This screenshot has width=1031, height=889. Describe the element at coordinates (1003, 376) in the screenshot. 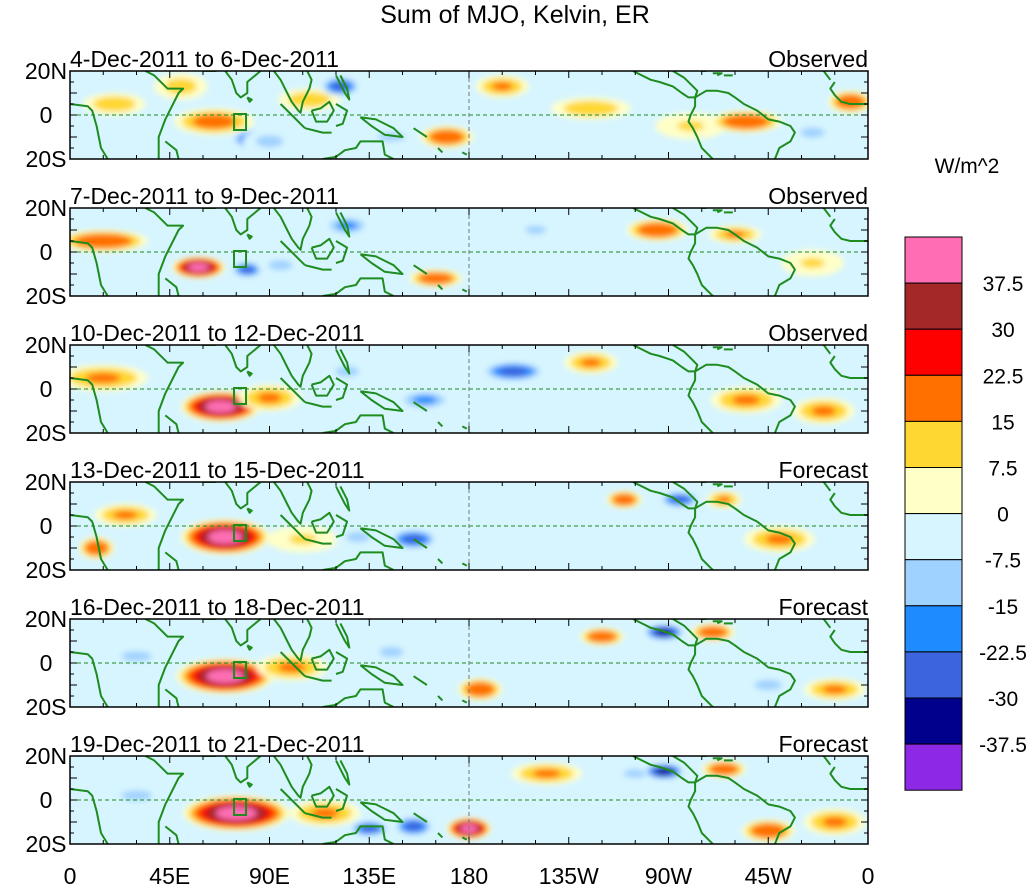

I see `colorbar-label: 22.5` at that location.